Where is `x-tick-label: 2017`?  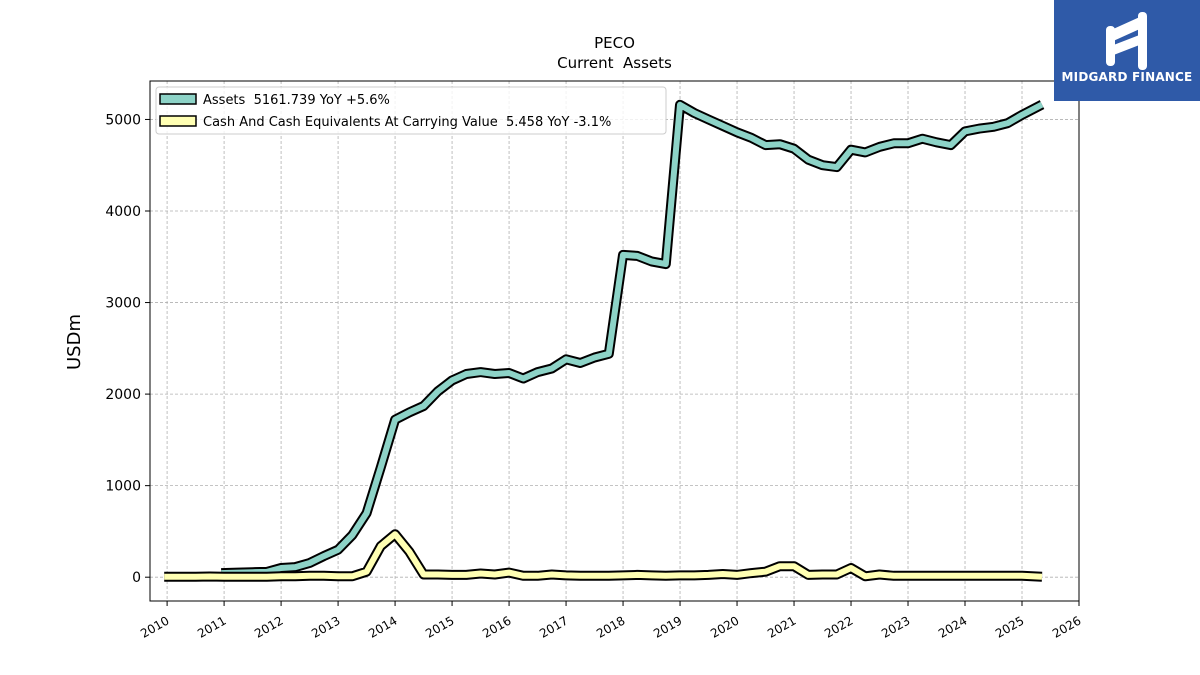 x-tick-label: 2017 is located at coordinates (553, 626).